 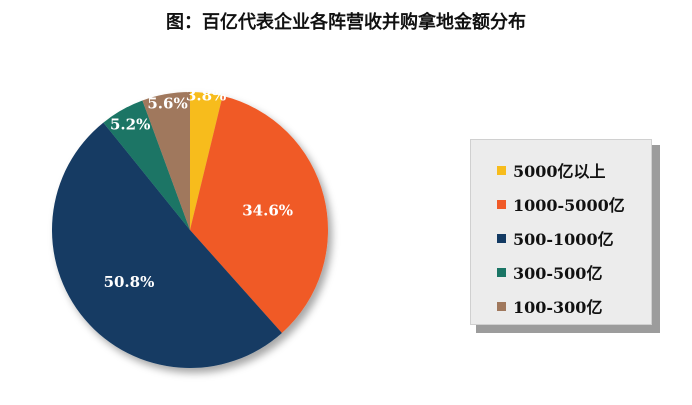 I want to click on legend-item: 100-300亿, so click(x=561, y=306).